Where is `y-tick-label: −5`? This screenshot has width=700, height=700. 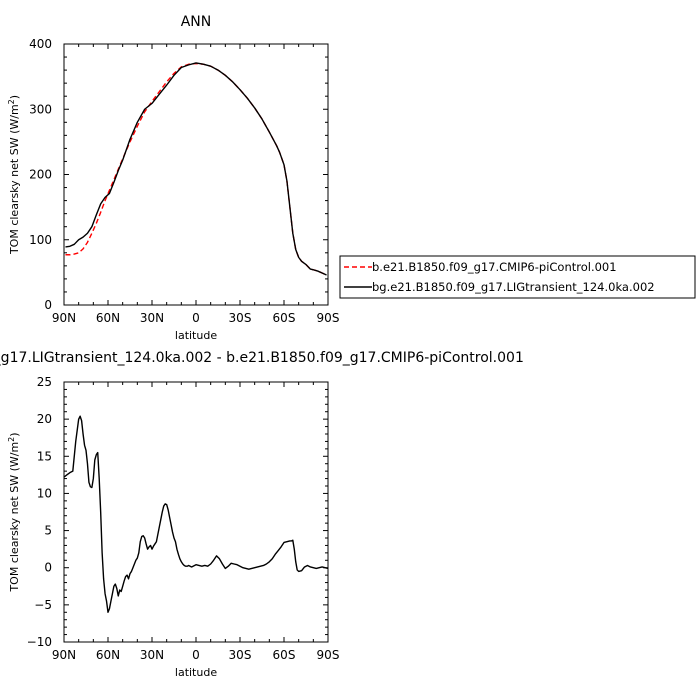 y-tick-label: −5 is located at coordinates (43, 605).